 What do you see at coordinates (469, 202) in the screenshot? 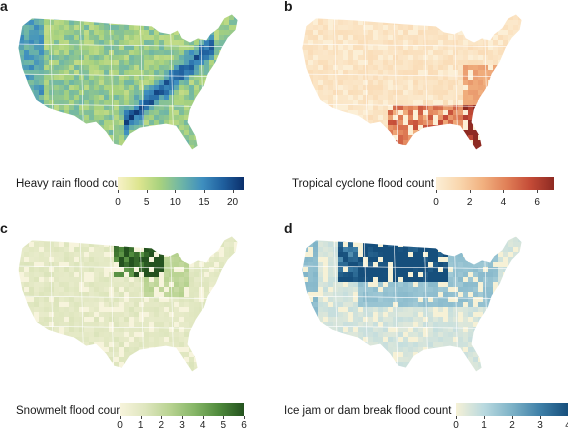
I see `colorbar-tick-label: 2` at bounding box center [469, 202].